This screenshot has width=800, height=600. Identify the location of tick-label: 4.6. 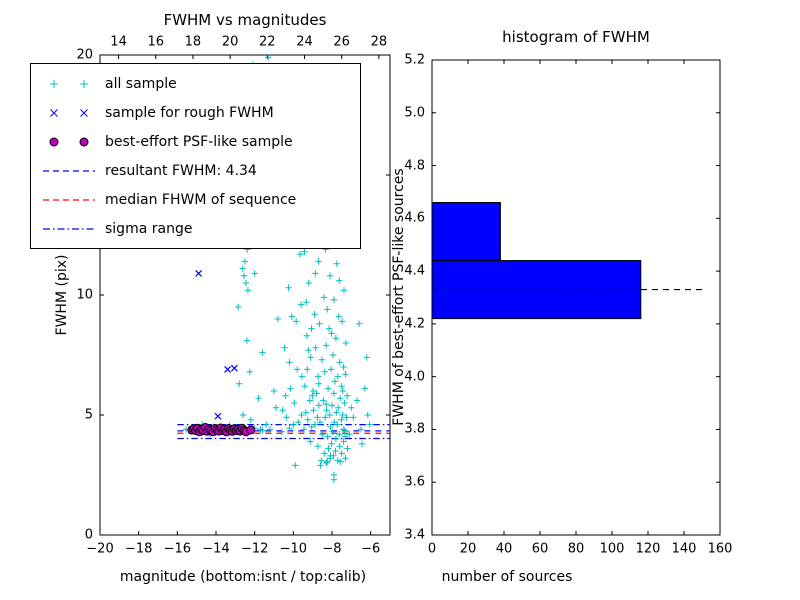
(414, 218).